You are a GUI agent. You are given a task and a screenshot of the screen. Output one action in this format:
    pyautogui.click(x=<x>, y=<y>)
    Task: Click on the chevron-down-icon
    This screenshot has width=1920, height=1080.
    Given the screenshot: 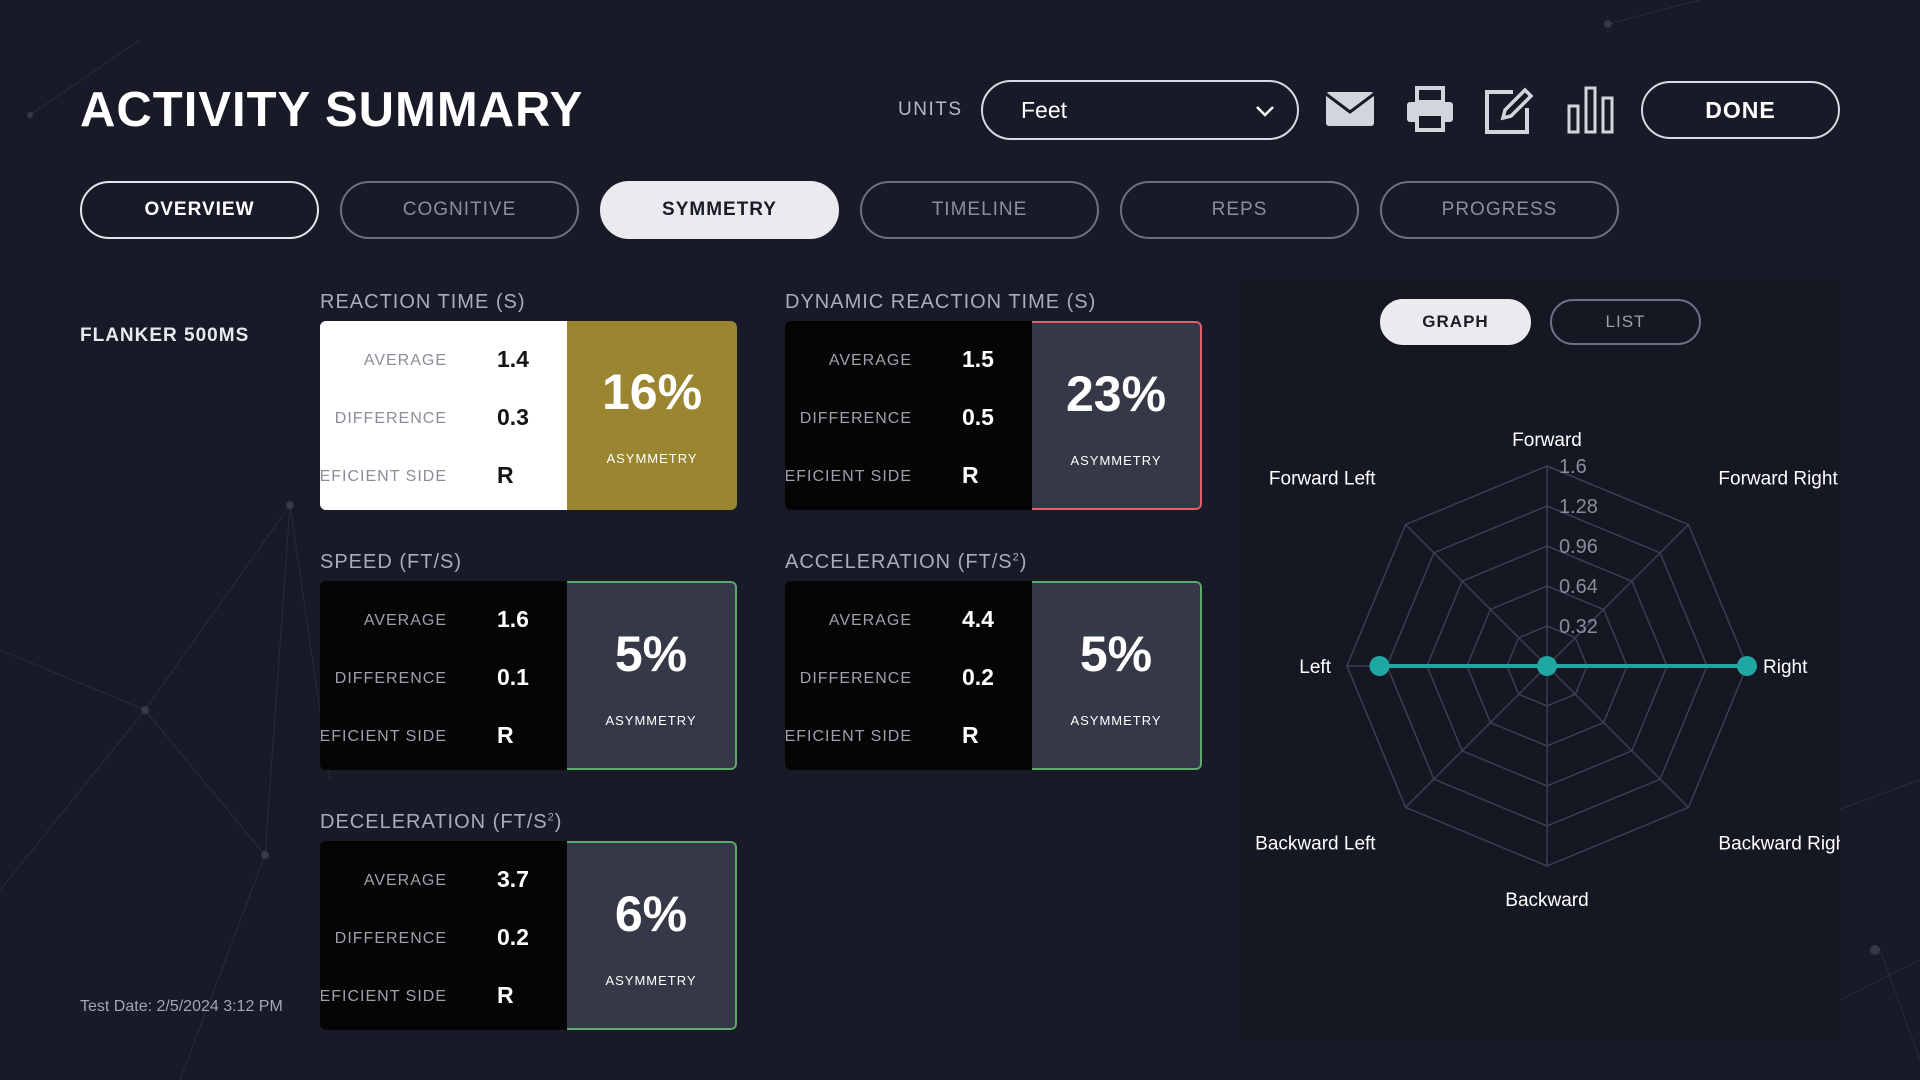 What is the action you would take?
    pyautogui.click(x=1265, y=111)
    